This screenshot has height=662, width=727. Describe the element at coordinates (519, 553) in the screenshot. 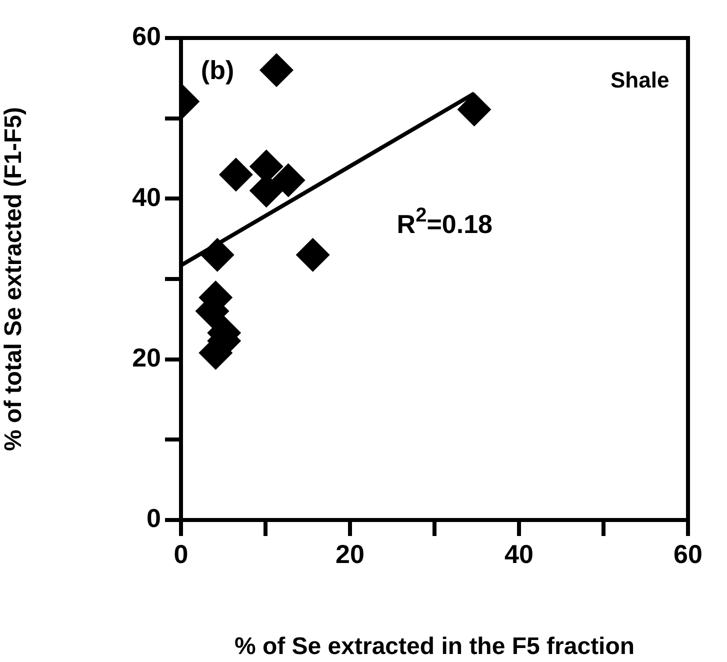

I see `x-tick-label: 40` at that location.